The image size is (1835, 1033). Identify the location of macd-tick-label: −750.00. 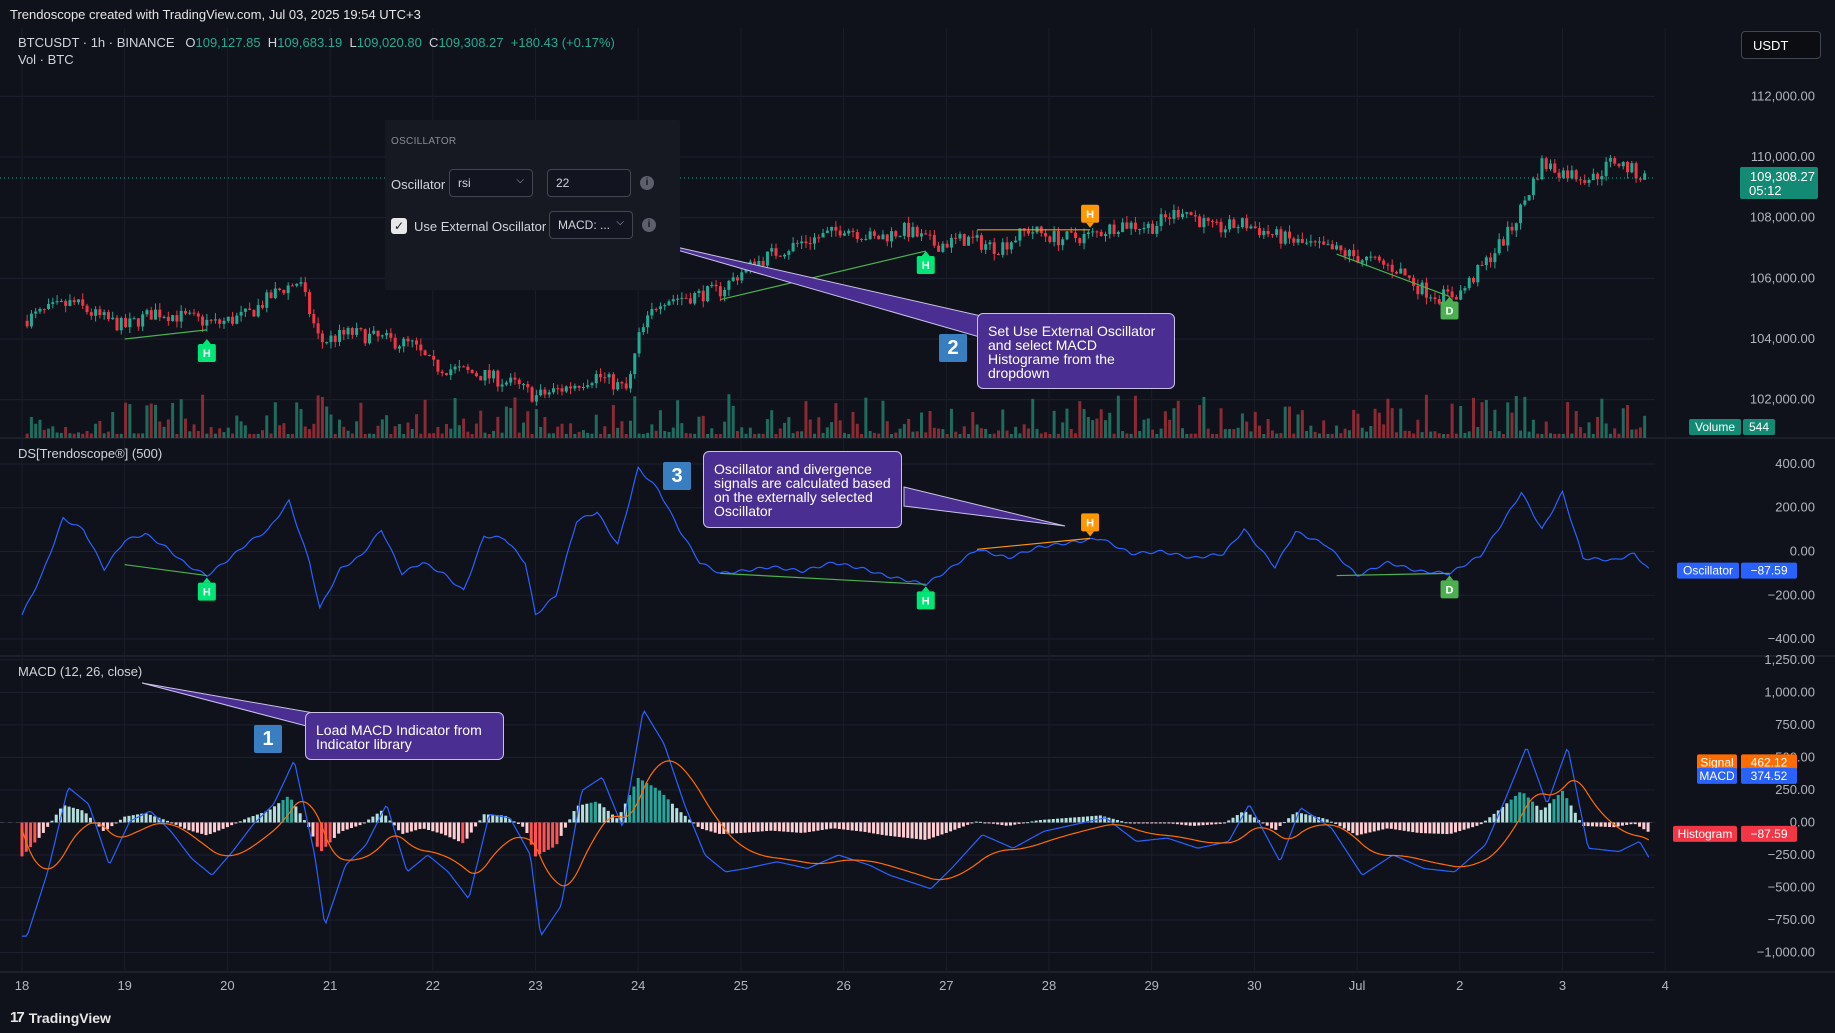
(1791, 919).